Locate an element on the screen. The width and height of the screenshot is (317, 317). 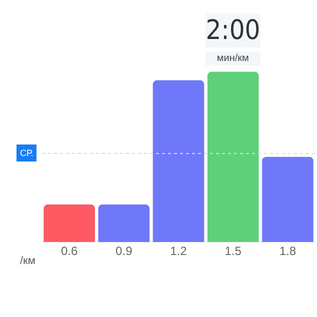
x-tick-label: 1.8 is located at coordinates (287, 251).